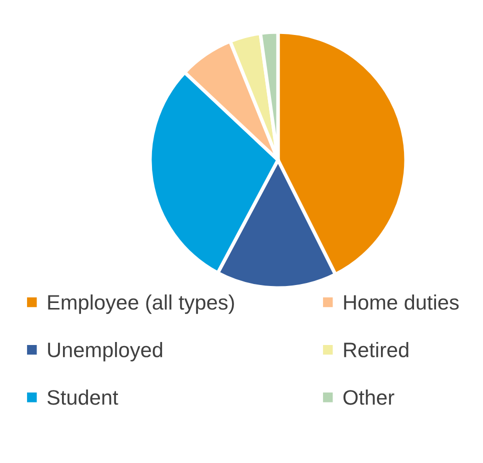 This screenshot has width=483, height=463. What do you see at coordinates (401, 302) in the screenshot?
I see `legend-label: Home duties` at bounding box center [401, 302].